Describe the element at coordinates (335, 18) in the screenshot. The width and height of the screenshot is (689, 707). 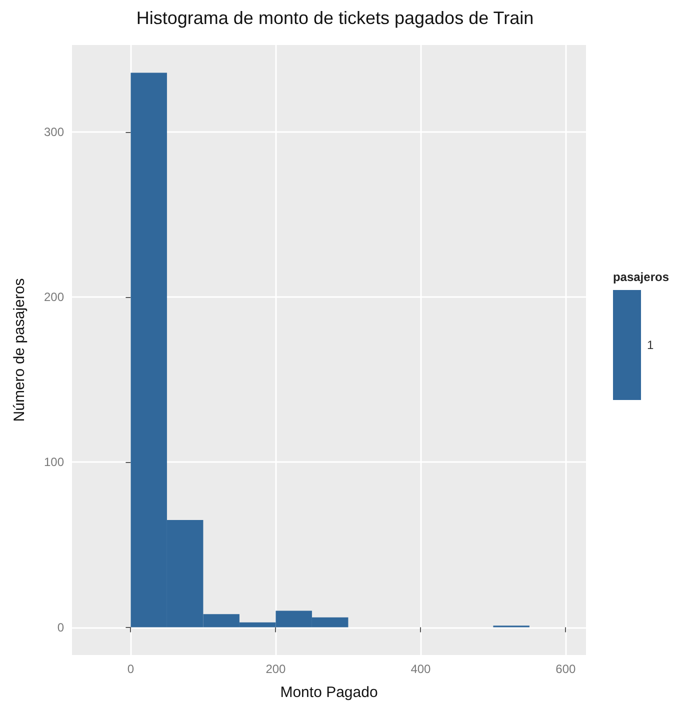
I see `chart-title: Histograma de monto de tickets pagados de Train` at that location.